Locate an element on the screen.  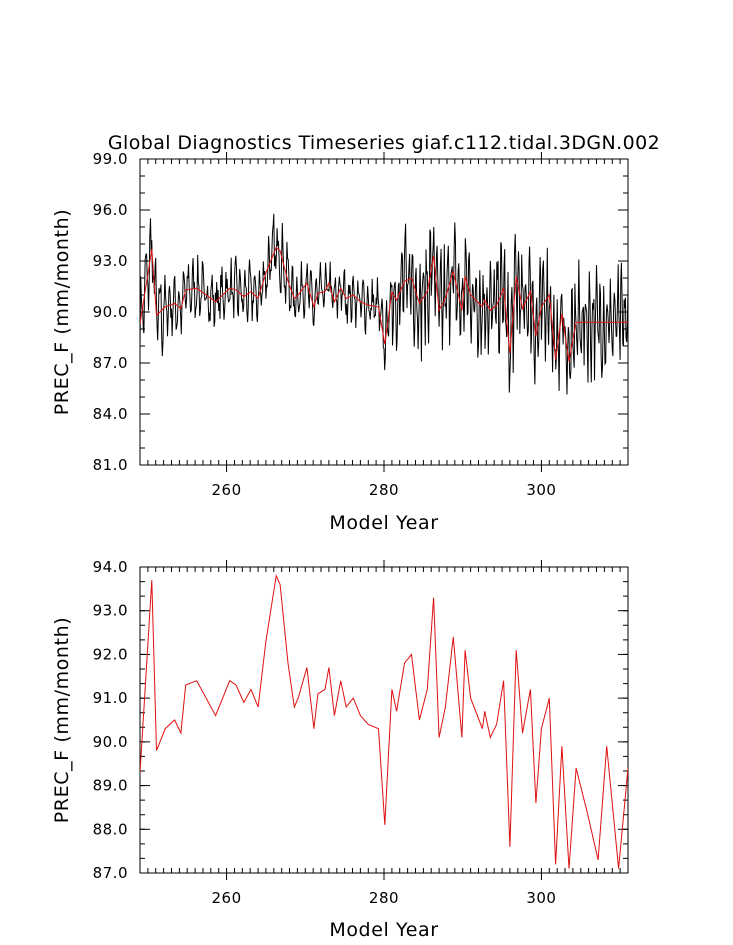
y-axis-label-top: PREC_F (mm/month) is located at coordinates (62, 312).